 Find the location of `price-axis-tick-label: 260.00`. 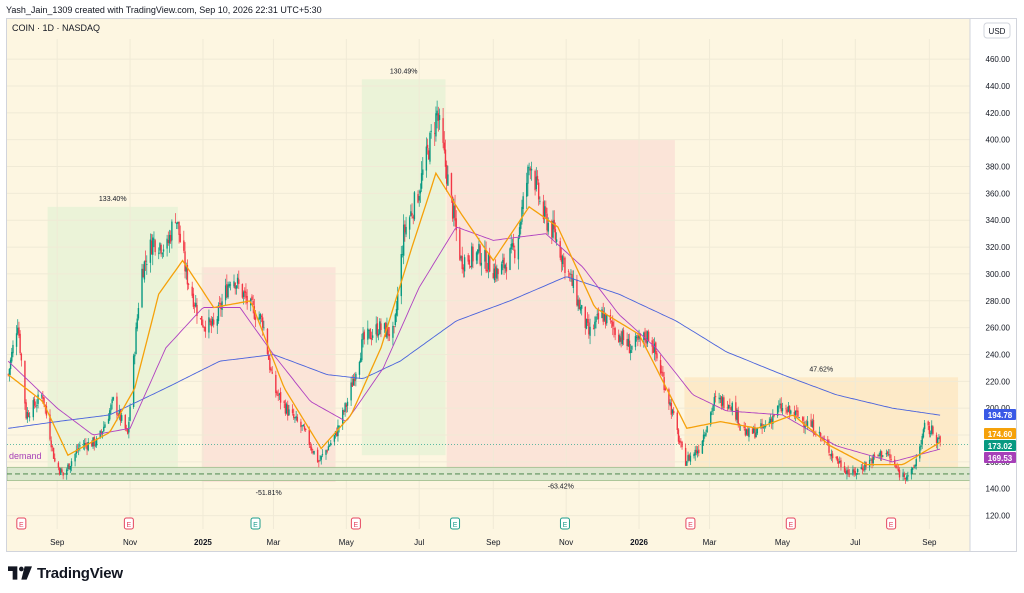

price-axis-tick-label: 260.00 is located at coordinates (998, 328).